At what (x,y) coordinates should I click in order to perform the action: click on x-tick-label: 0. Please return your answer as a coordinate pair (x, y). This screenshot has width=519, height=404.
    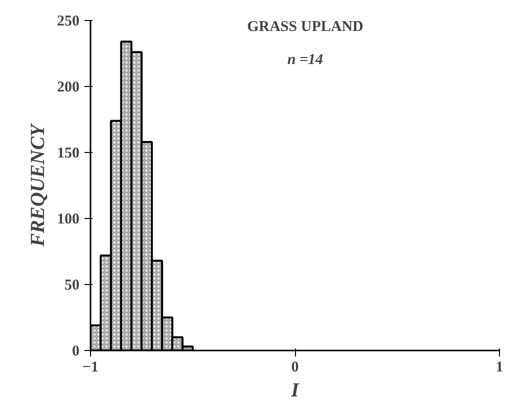
    Looking at the image, I should click on (295, 368).